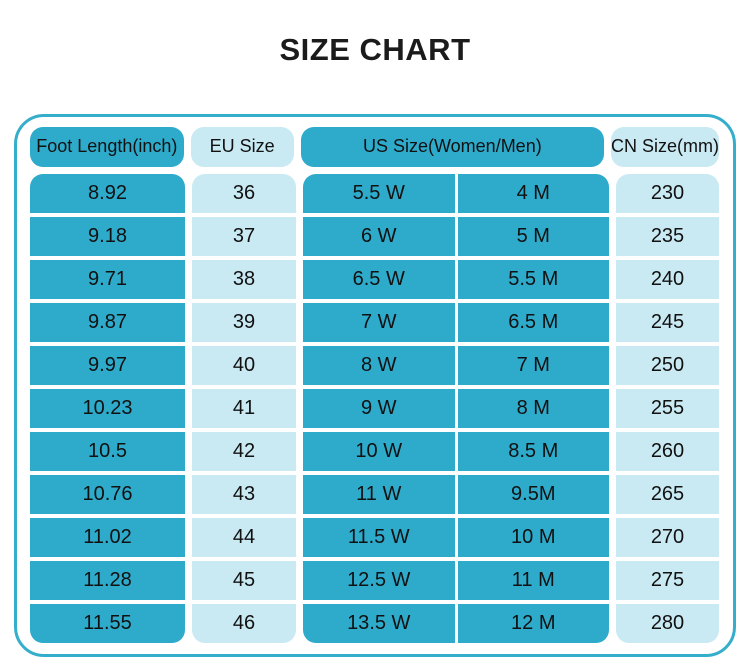  I want to click on cell-us-size-women: 5.5 W, so click(379, 193).